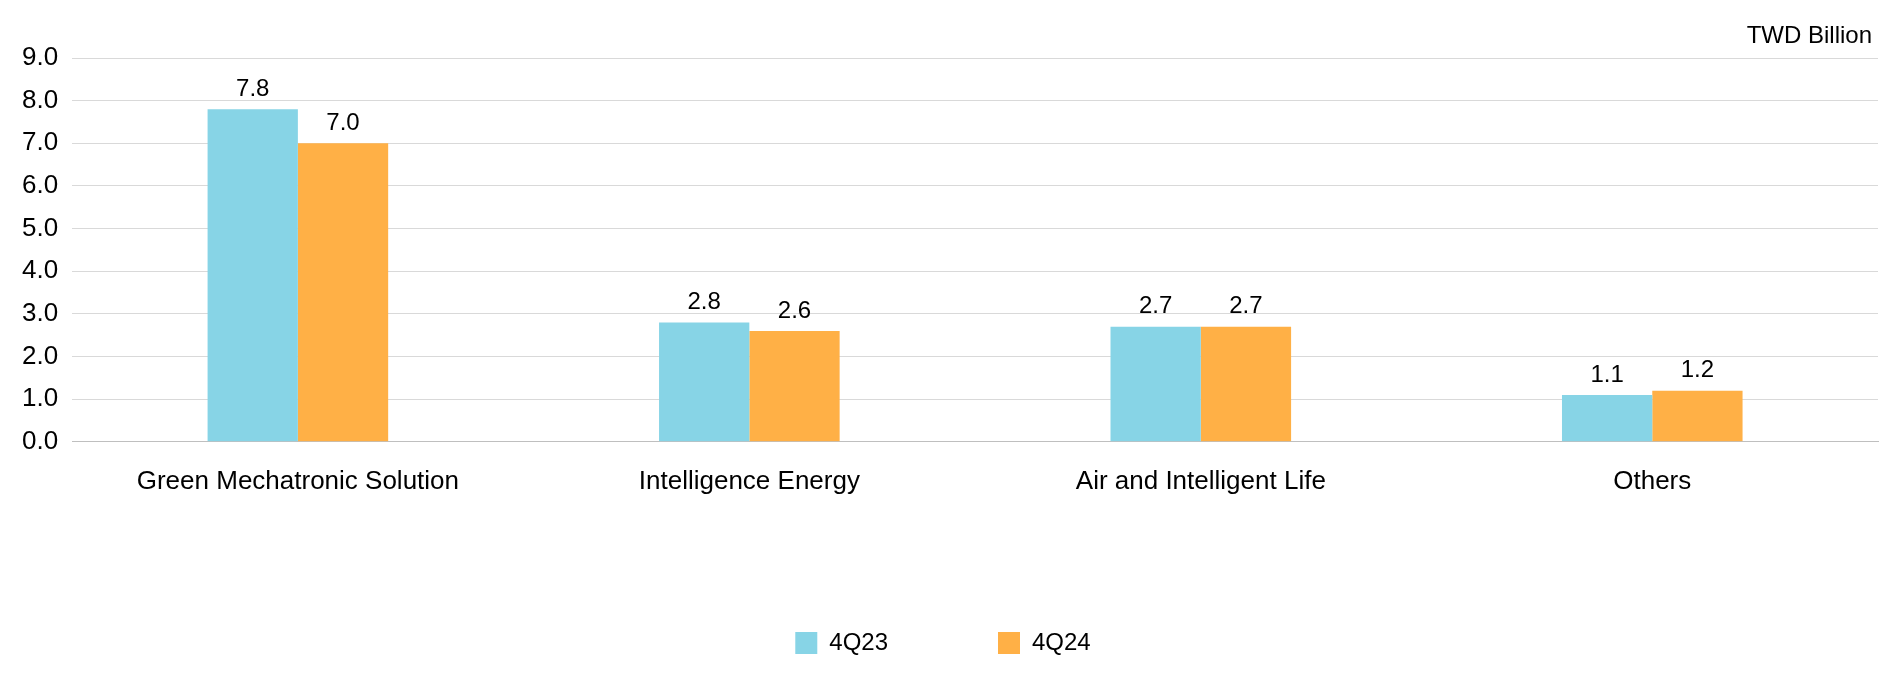 This screenshot has height=683, width=1890. What do you see at coordinates (40, 269) in the screenshot?
I see `y-tick-label: 4.0` at bounding box center [40, 269].